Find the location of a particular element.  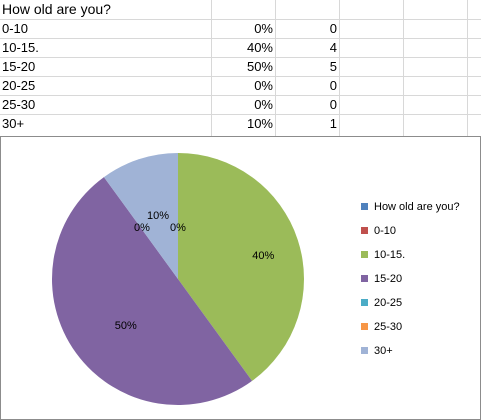

legend-item: 20-25 is located at coordinates (410, 307).